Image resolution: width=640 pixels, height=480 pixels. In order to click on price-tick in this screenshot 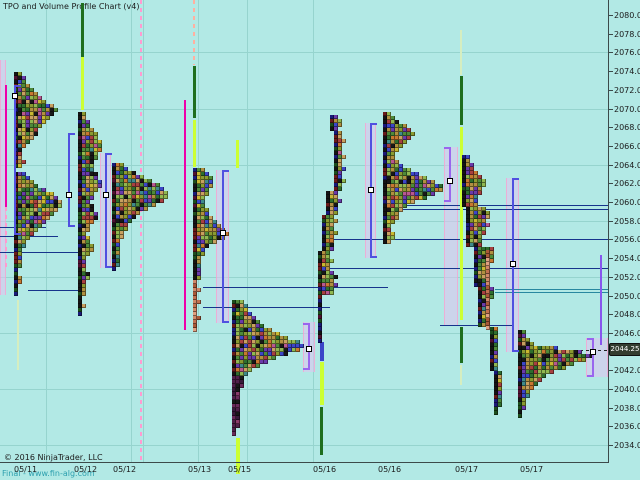, I will do `click(610, 221)`.